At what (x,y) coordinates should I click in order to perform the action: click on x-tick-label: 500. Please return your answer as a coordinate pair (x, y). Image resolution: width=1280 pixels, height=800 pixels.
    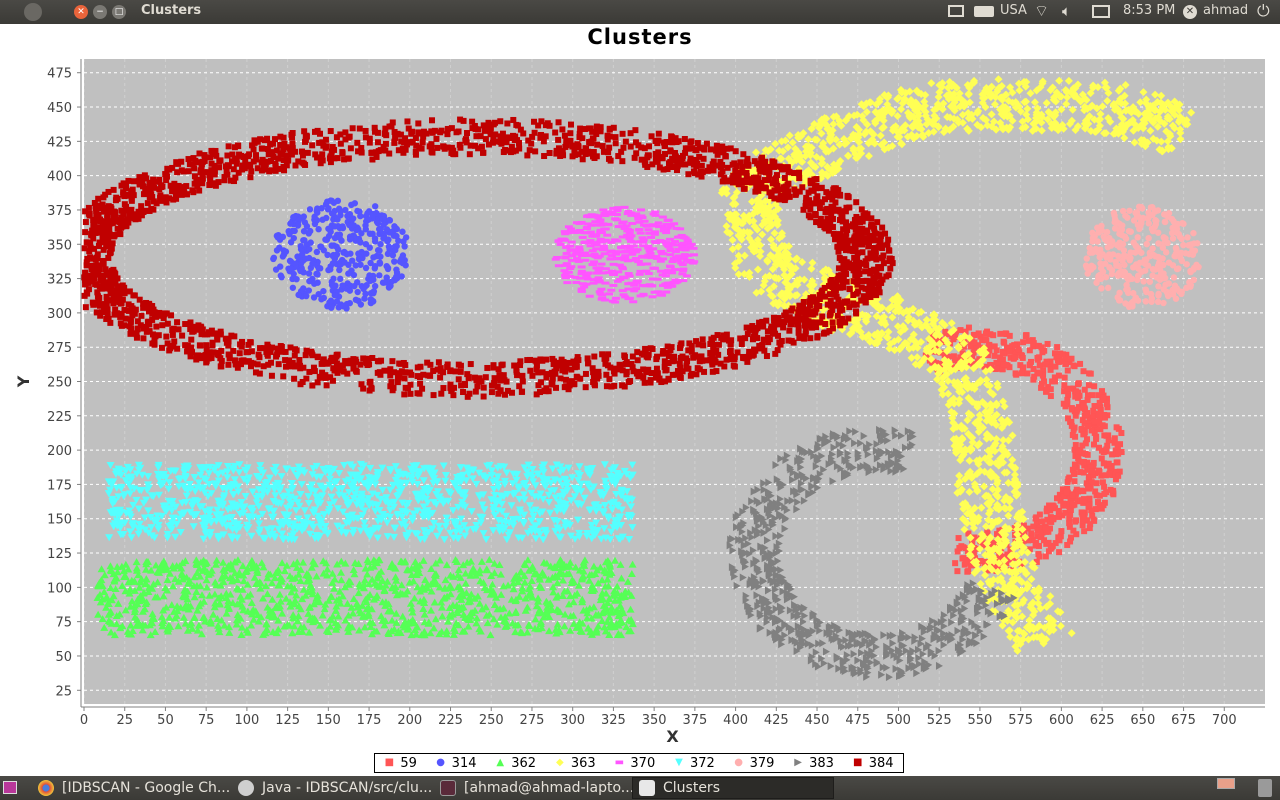
    Looking at the image, I should click on (898, 720).